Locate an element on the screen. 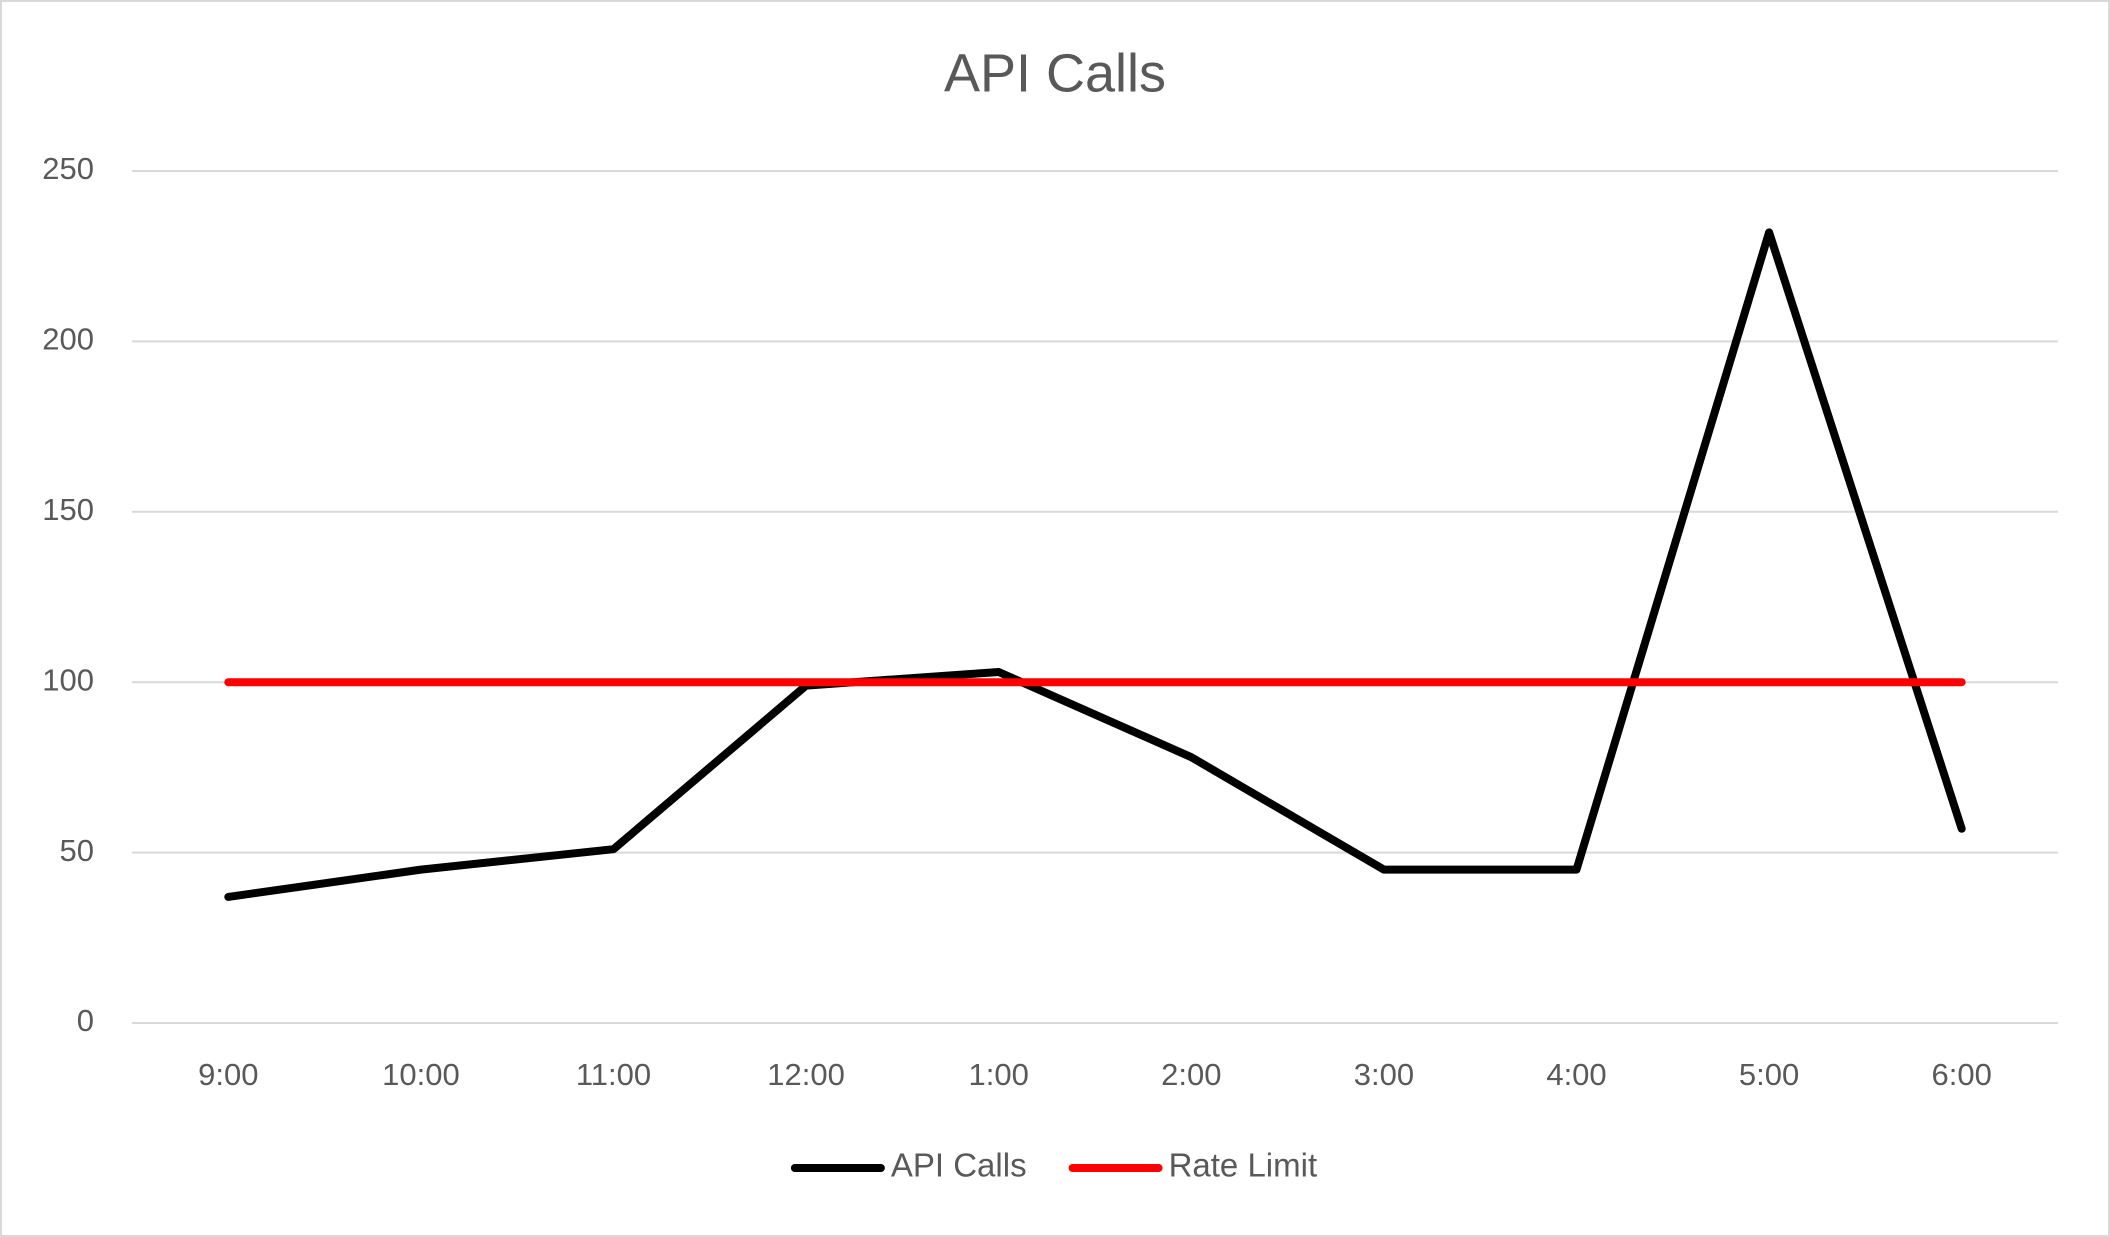  x-tick-label: 4:00 is located at coordinates (1576, 1074).